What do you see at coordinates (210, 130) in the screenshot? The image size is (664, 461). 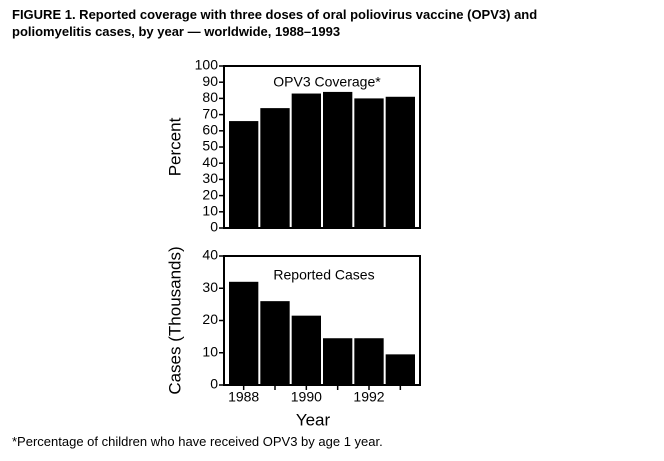 I see `y-tick-label: 60` at bounding box center [210, 130].